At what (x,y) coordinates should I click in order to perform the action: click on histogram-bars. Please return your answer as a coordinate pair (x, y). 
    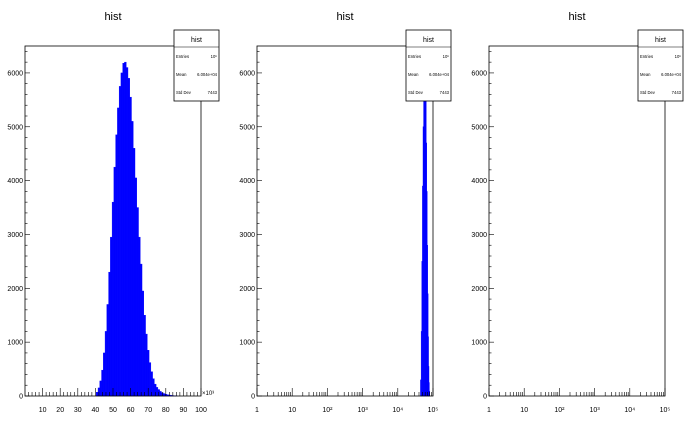
    Looking at the image, I should click on (425, 229).